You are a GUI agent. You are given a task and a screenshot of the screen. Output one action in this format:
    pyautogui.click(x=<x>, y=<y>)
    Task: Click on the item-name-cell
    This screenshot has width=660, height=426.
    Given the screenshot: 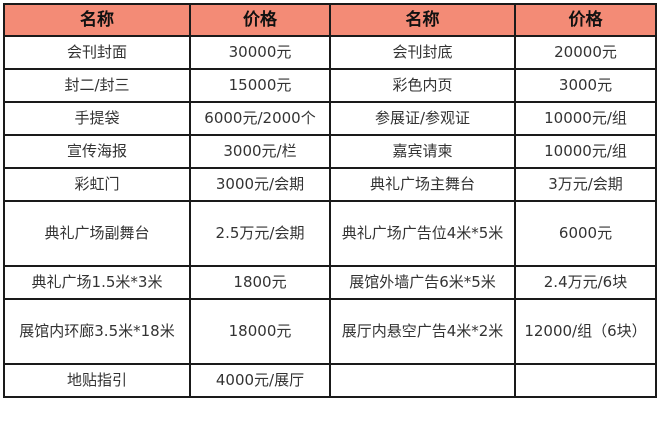 What is the action you would take?
    pyautogui.click(x=422, y=380)
    